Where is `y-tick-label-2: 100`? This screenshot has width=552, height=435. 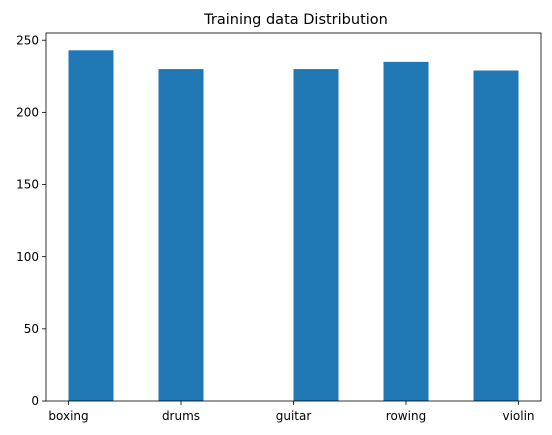
y-tick-label-2: 100 is located at coordinates (27, 257).